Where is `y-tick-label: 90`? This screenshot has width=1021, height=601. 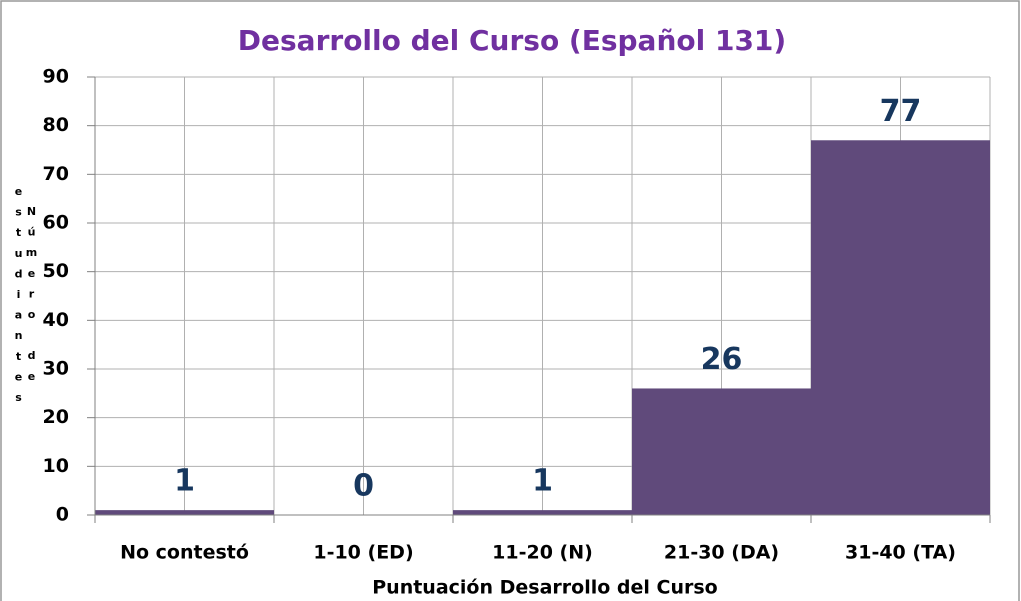 y-tick-label: 90 is located at coordinates (56, 77).